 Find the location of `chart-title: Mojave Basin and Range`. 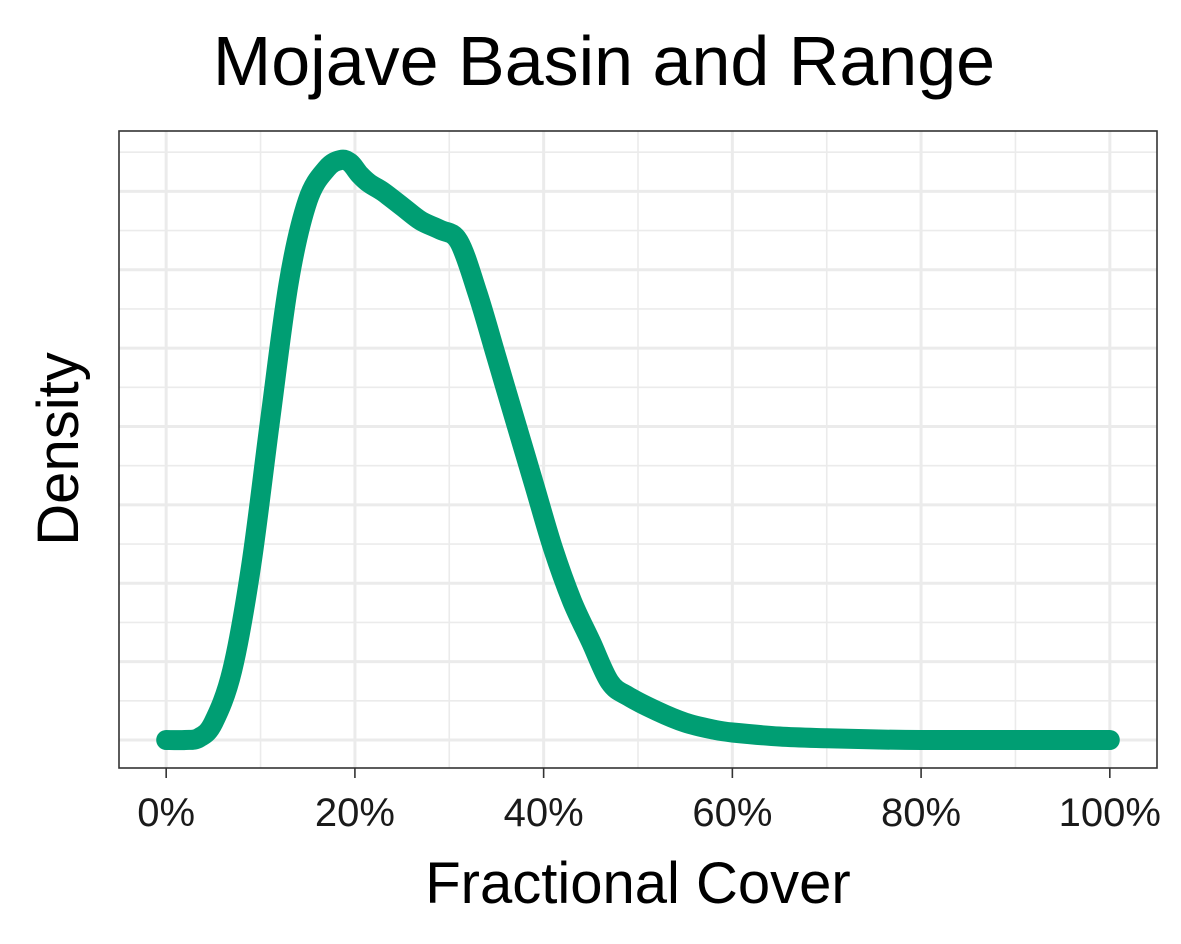

chart-title: Mojave Basin and Range is located at coordinates (604, 61).